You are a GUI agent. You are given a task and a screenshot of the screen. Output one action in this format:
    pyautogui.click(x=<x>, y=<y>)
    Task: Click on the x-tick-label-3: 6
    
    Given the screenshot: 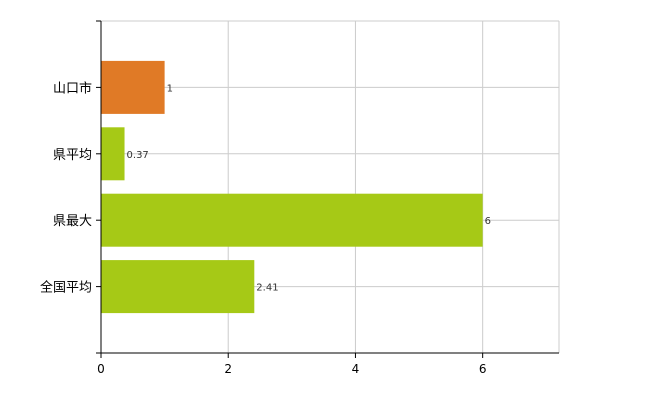 What is the action you would take?
    pyautogui.click(x=483, y=369)
    